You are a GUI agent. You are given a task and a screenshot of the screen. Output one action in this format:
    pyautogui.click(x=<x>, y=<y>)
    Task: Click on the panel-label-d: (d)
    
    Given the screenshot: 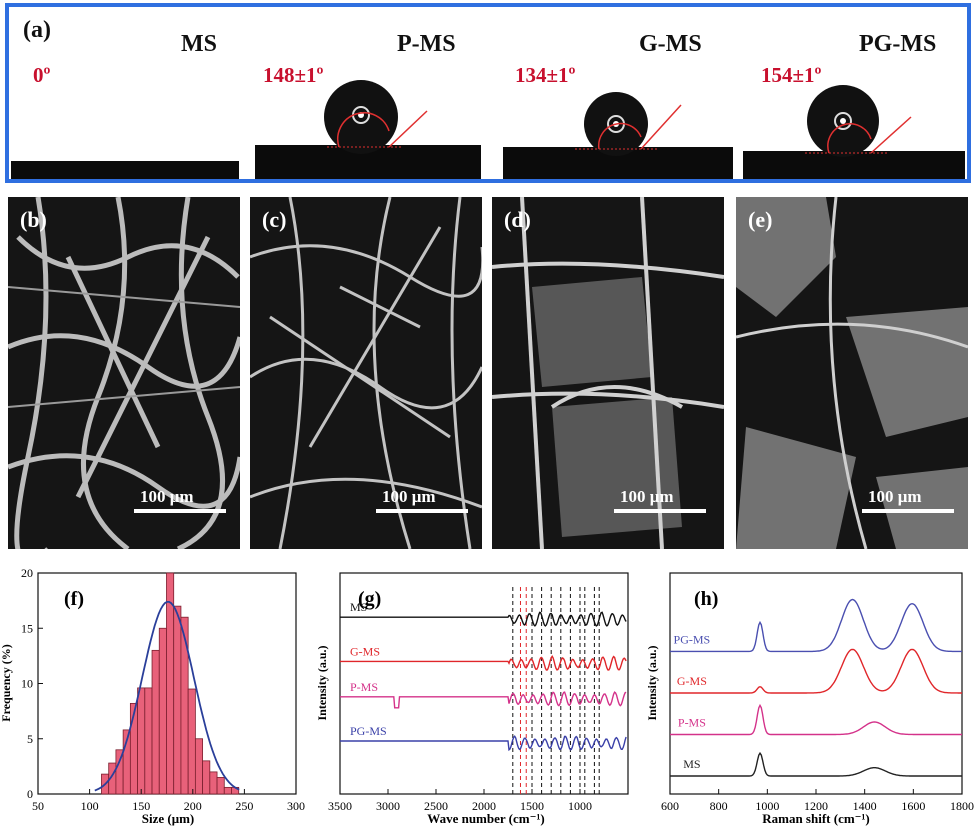 What is the action you would take?
    pyautogui.click(x=517, y=219)
    